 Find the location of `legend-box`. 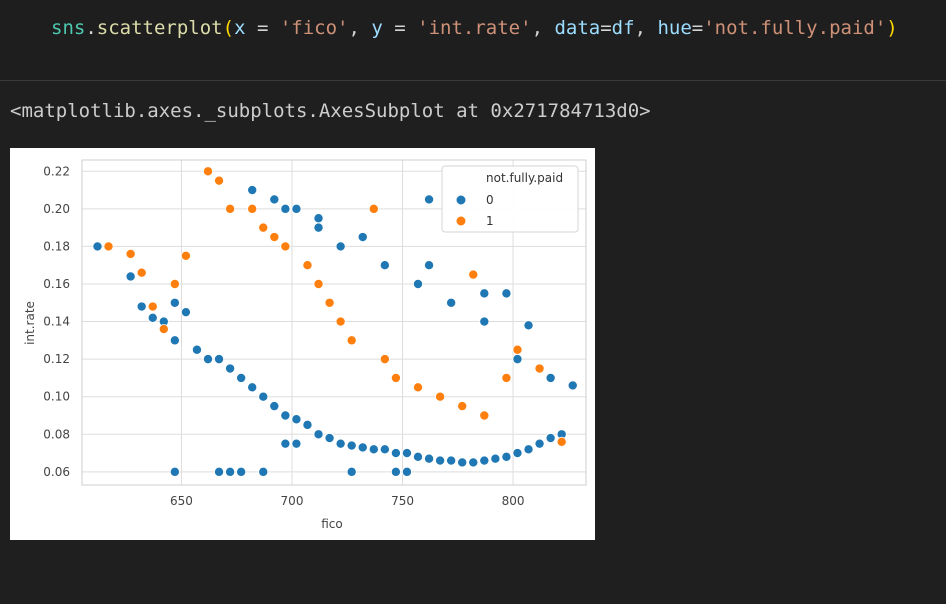

legend-box is located at coordinates (510, 199).